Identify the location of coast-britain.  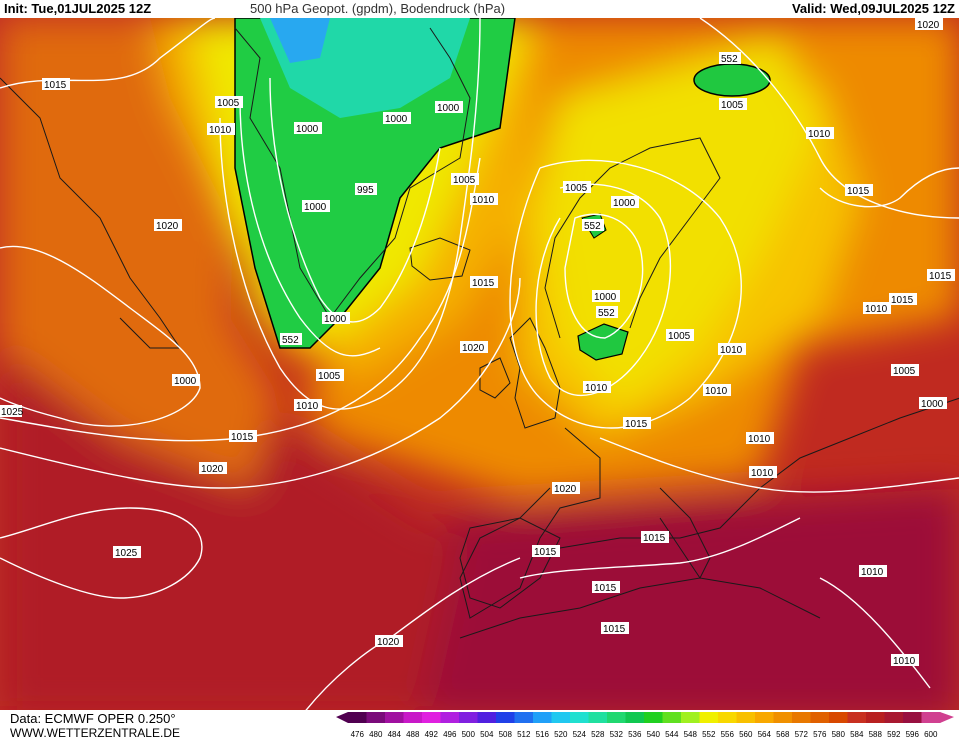
(535, 373).